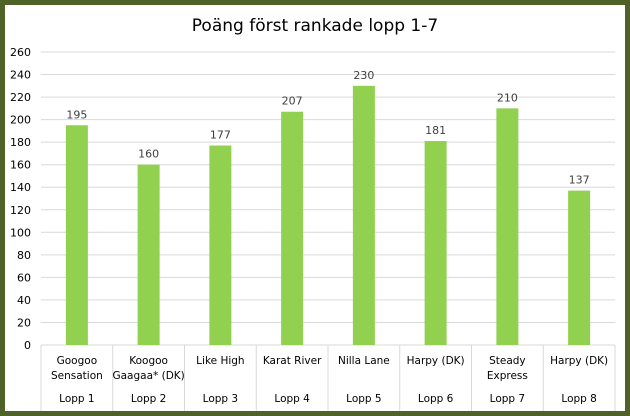  I want to click on y-tick-label: 120, so click(20, 210).